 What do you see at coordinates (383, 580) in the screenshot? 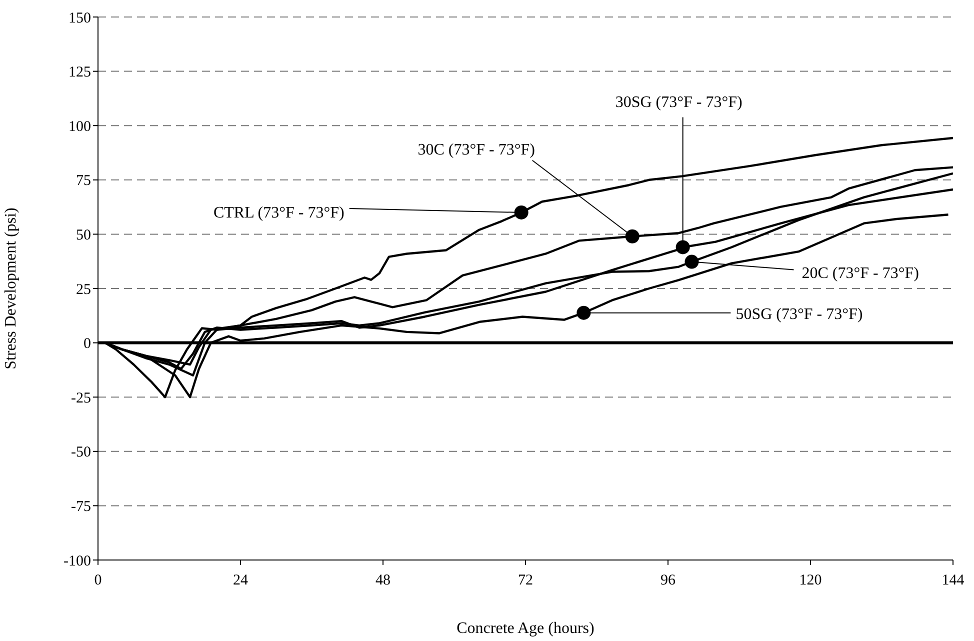
I see `x-tick-label: 48` at bounding box center [383, 580].